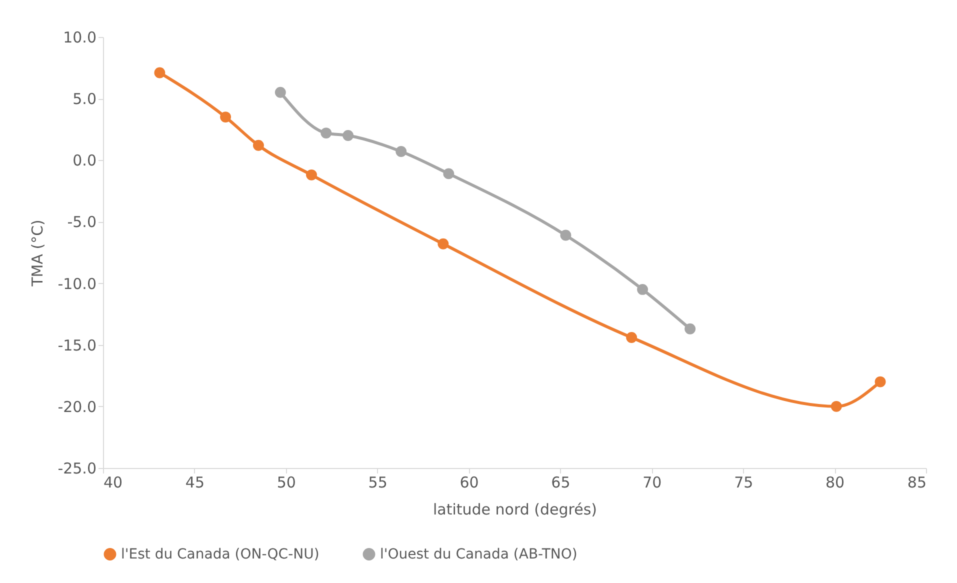  What do you see at coordinates (77, 345) in the screenshot?
I see `y-tick-label: -15.0` at bounding box center [77, 345].